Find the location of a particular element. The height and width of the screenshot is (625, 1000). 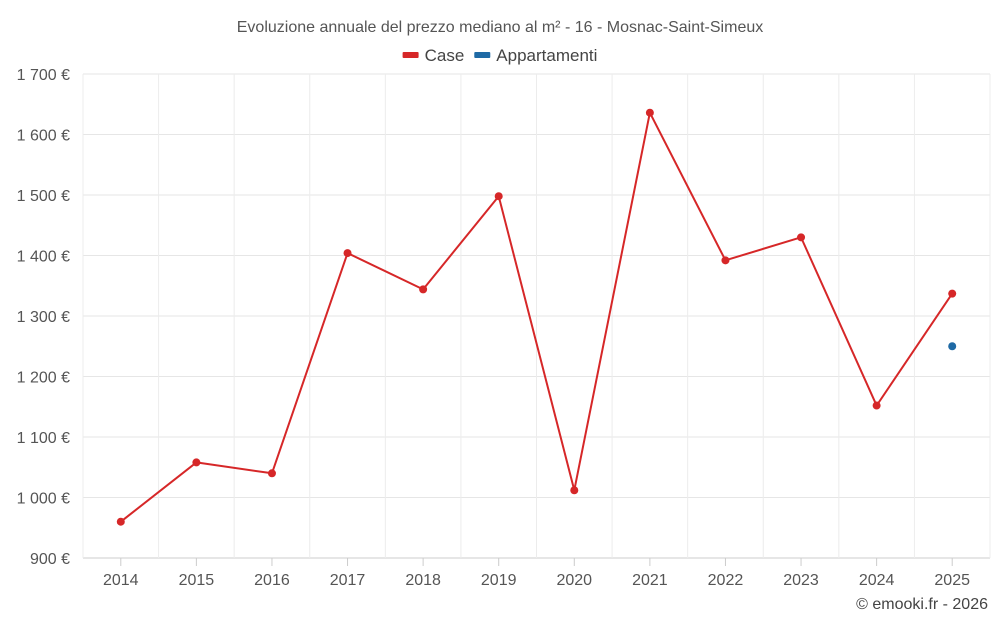

credit-text: © emooki.fr - 2026 is located at coordinates (922, 604).